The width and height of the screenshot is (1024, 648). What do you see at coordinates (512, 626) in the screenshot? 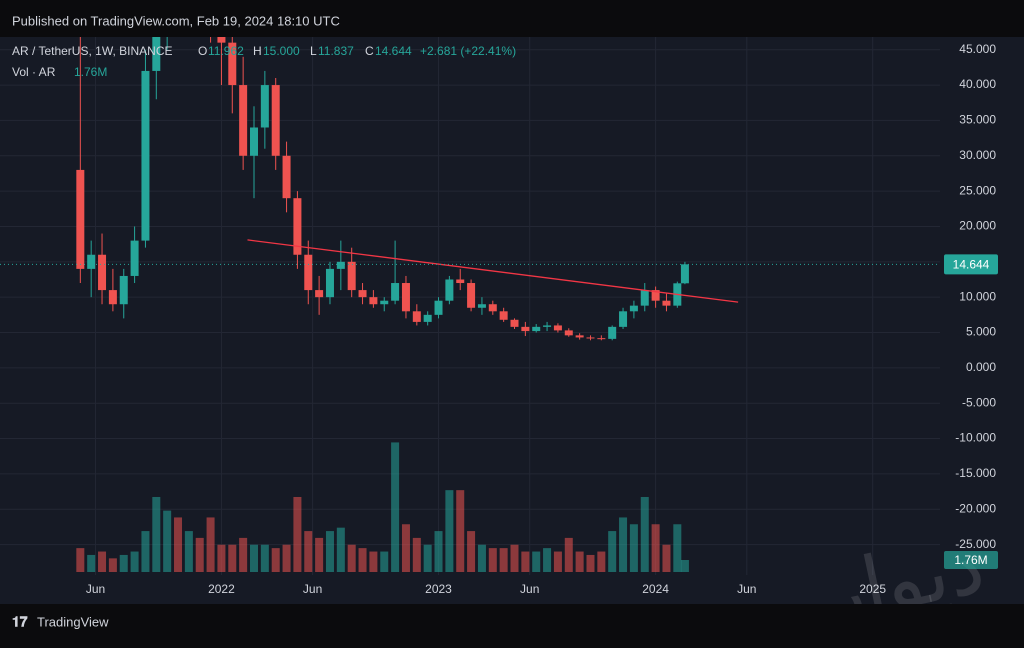
I see `footer-bar` at bounding box center [512, 626].